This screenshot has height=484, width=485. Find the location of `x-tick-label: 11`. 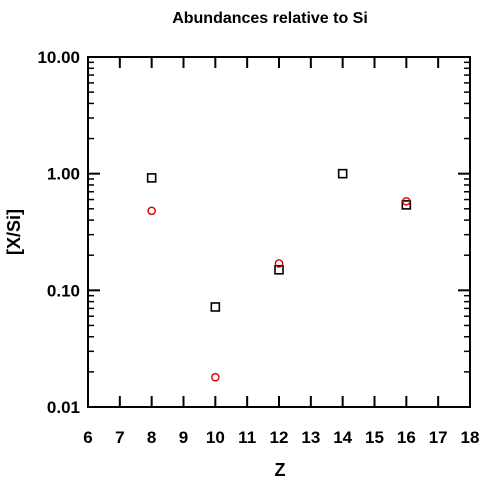

x-tick-label: 11 is located at coordinates (247, 437).